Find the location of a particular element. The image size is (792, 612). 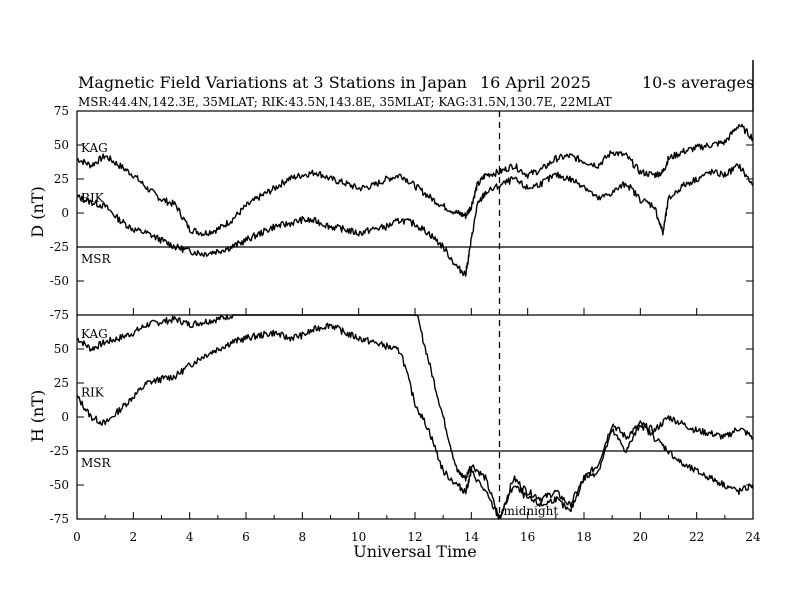

y-tick-label: 75 is located at coordinates (61, 111).